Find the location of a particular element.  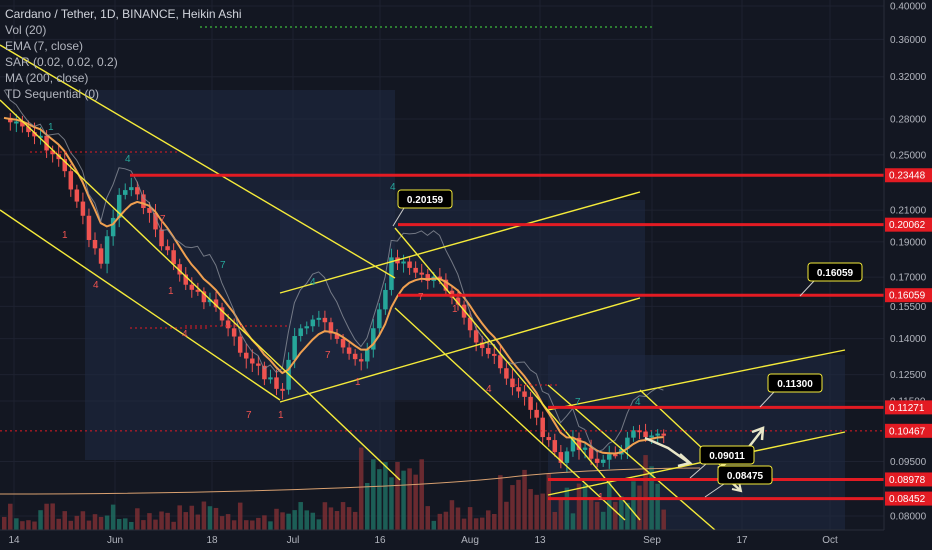

legend-td: TD Sequential (0) is located at coordinates (52, 94).